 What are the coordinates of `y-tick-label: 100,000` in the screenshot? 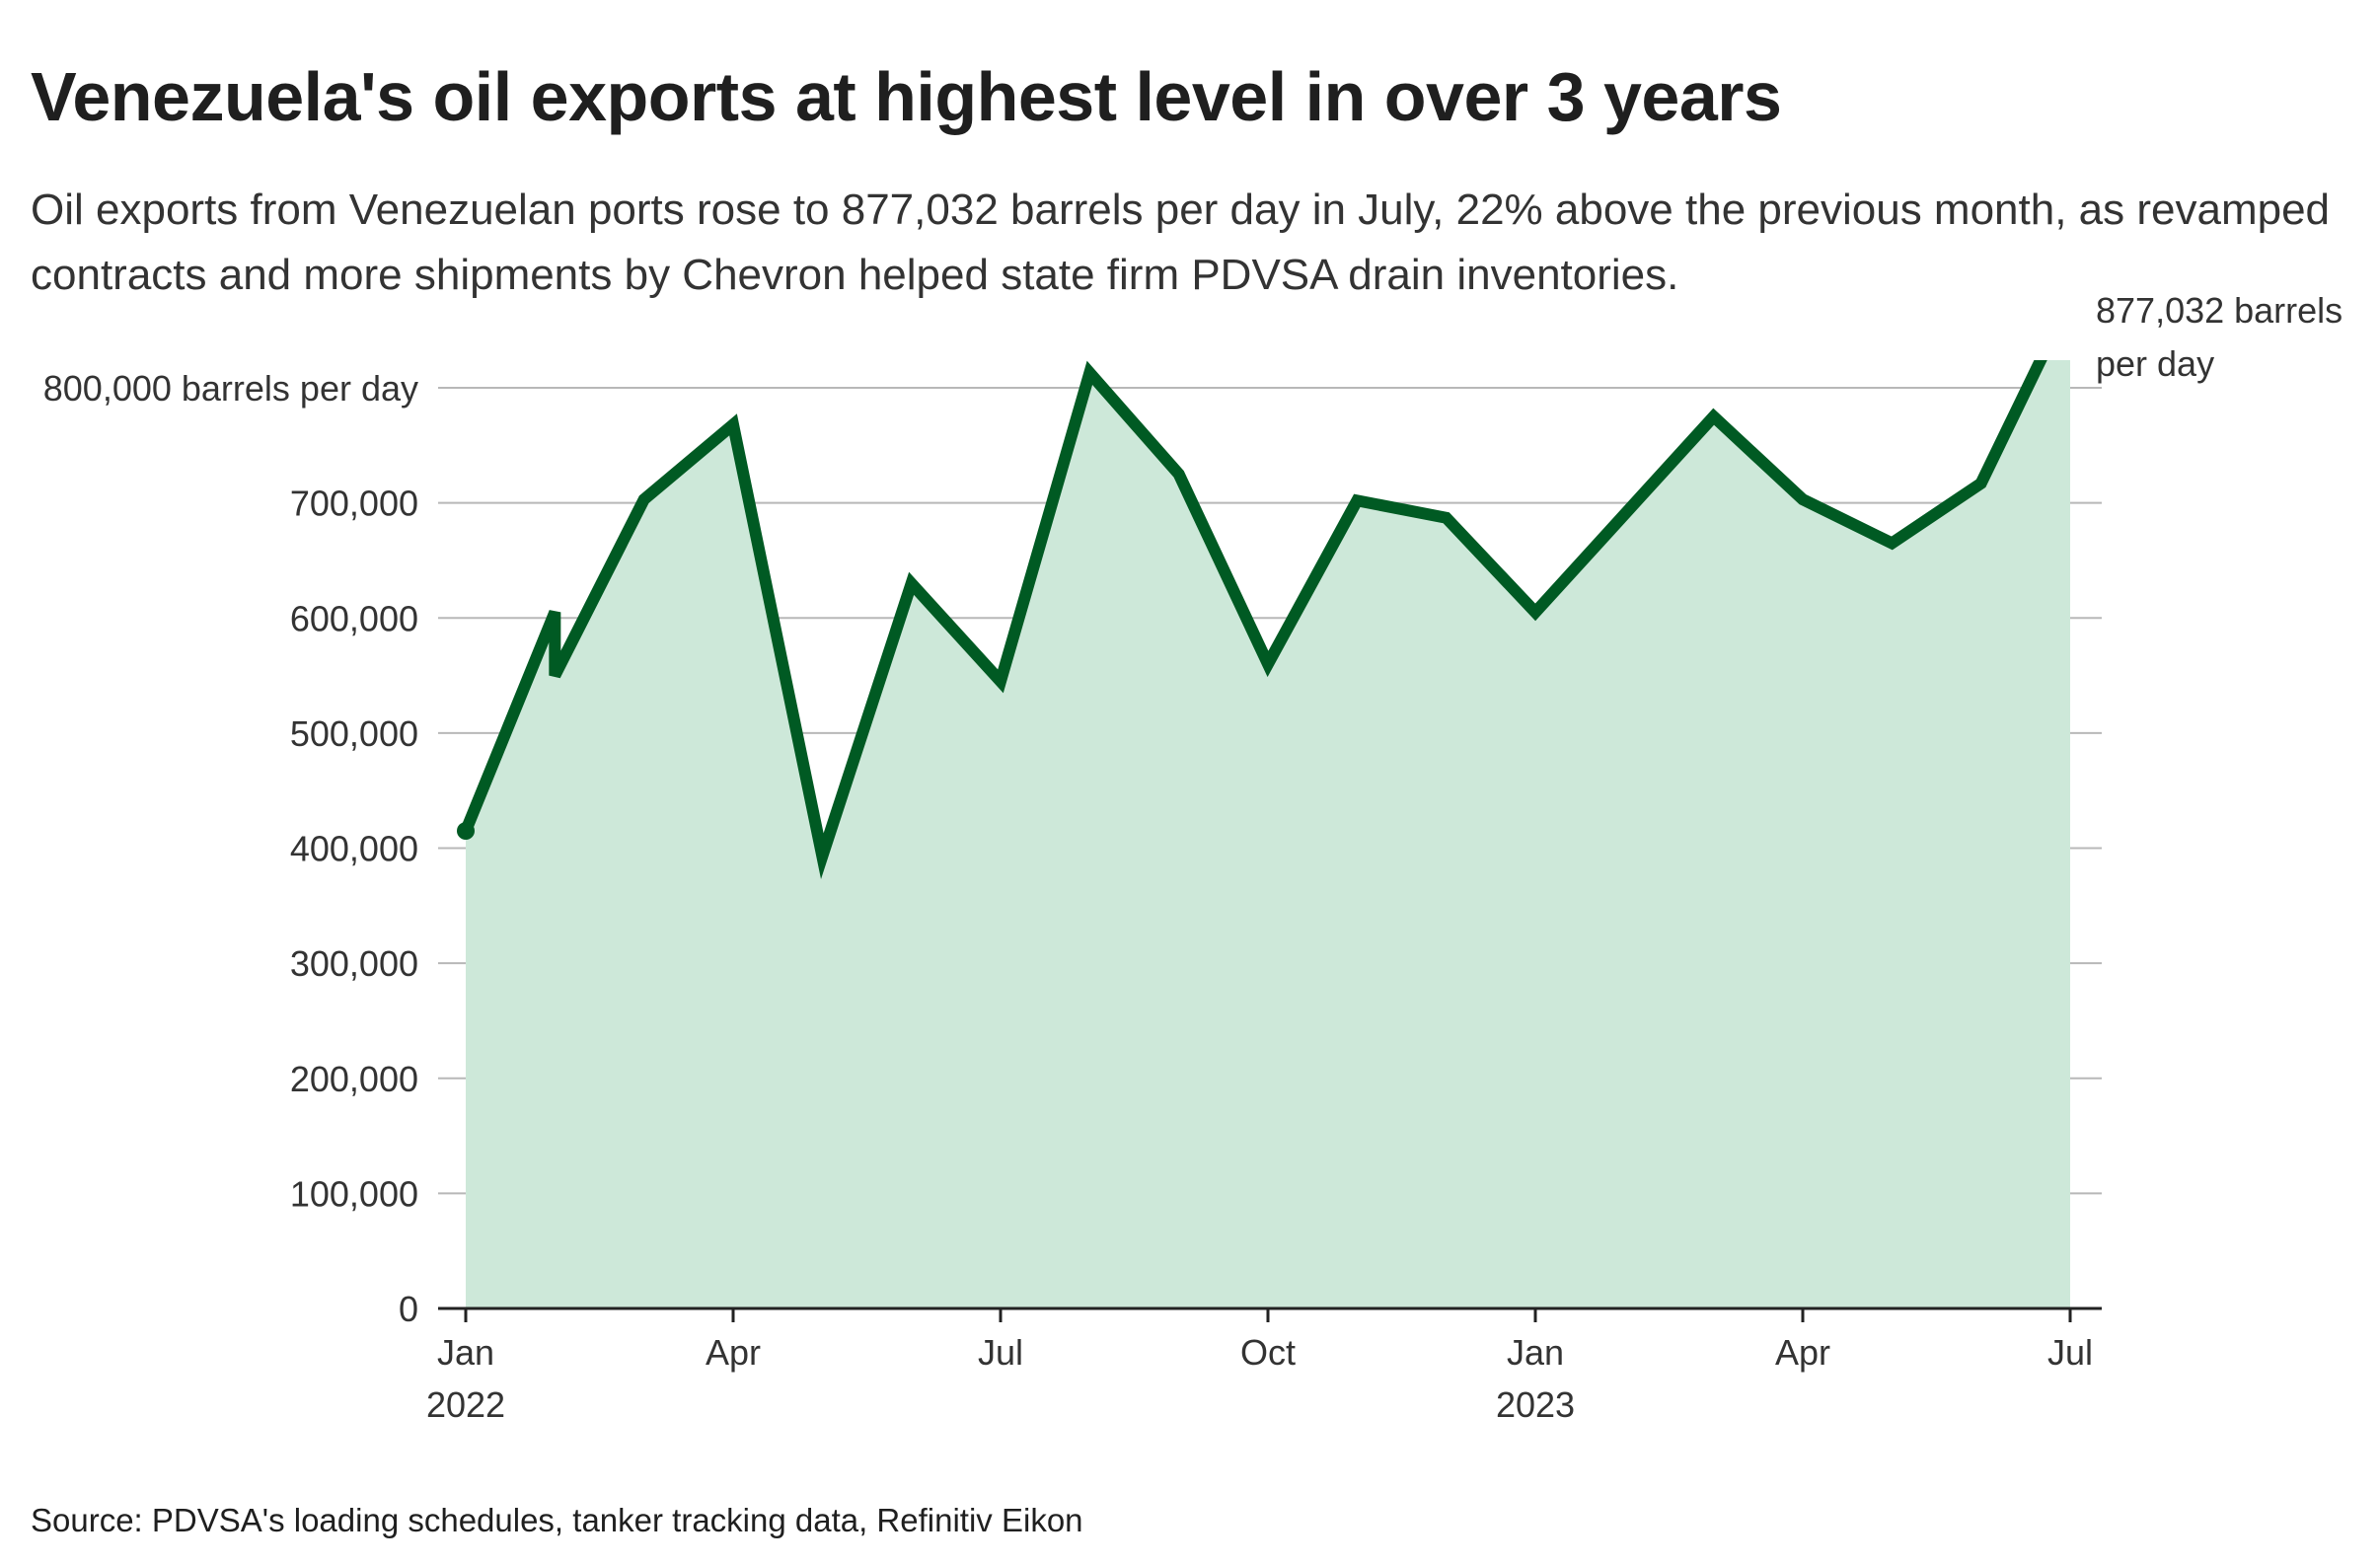 It's located at (354, 1193).